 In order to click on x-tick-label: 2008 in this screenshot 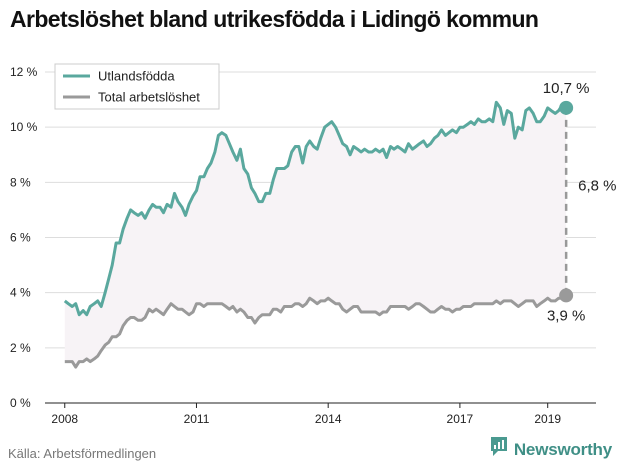, I will do `click(64, 419)`.